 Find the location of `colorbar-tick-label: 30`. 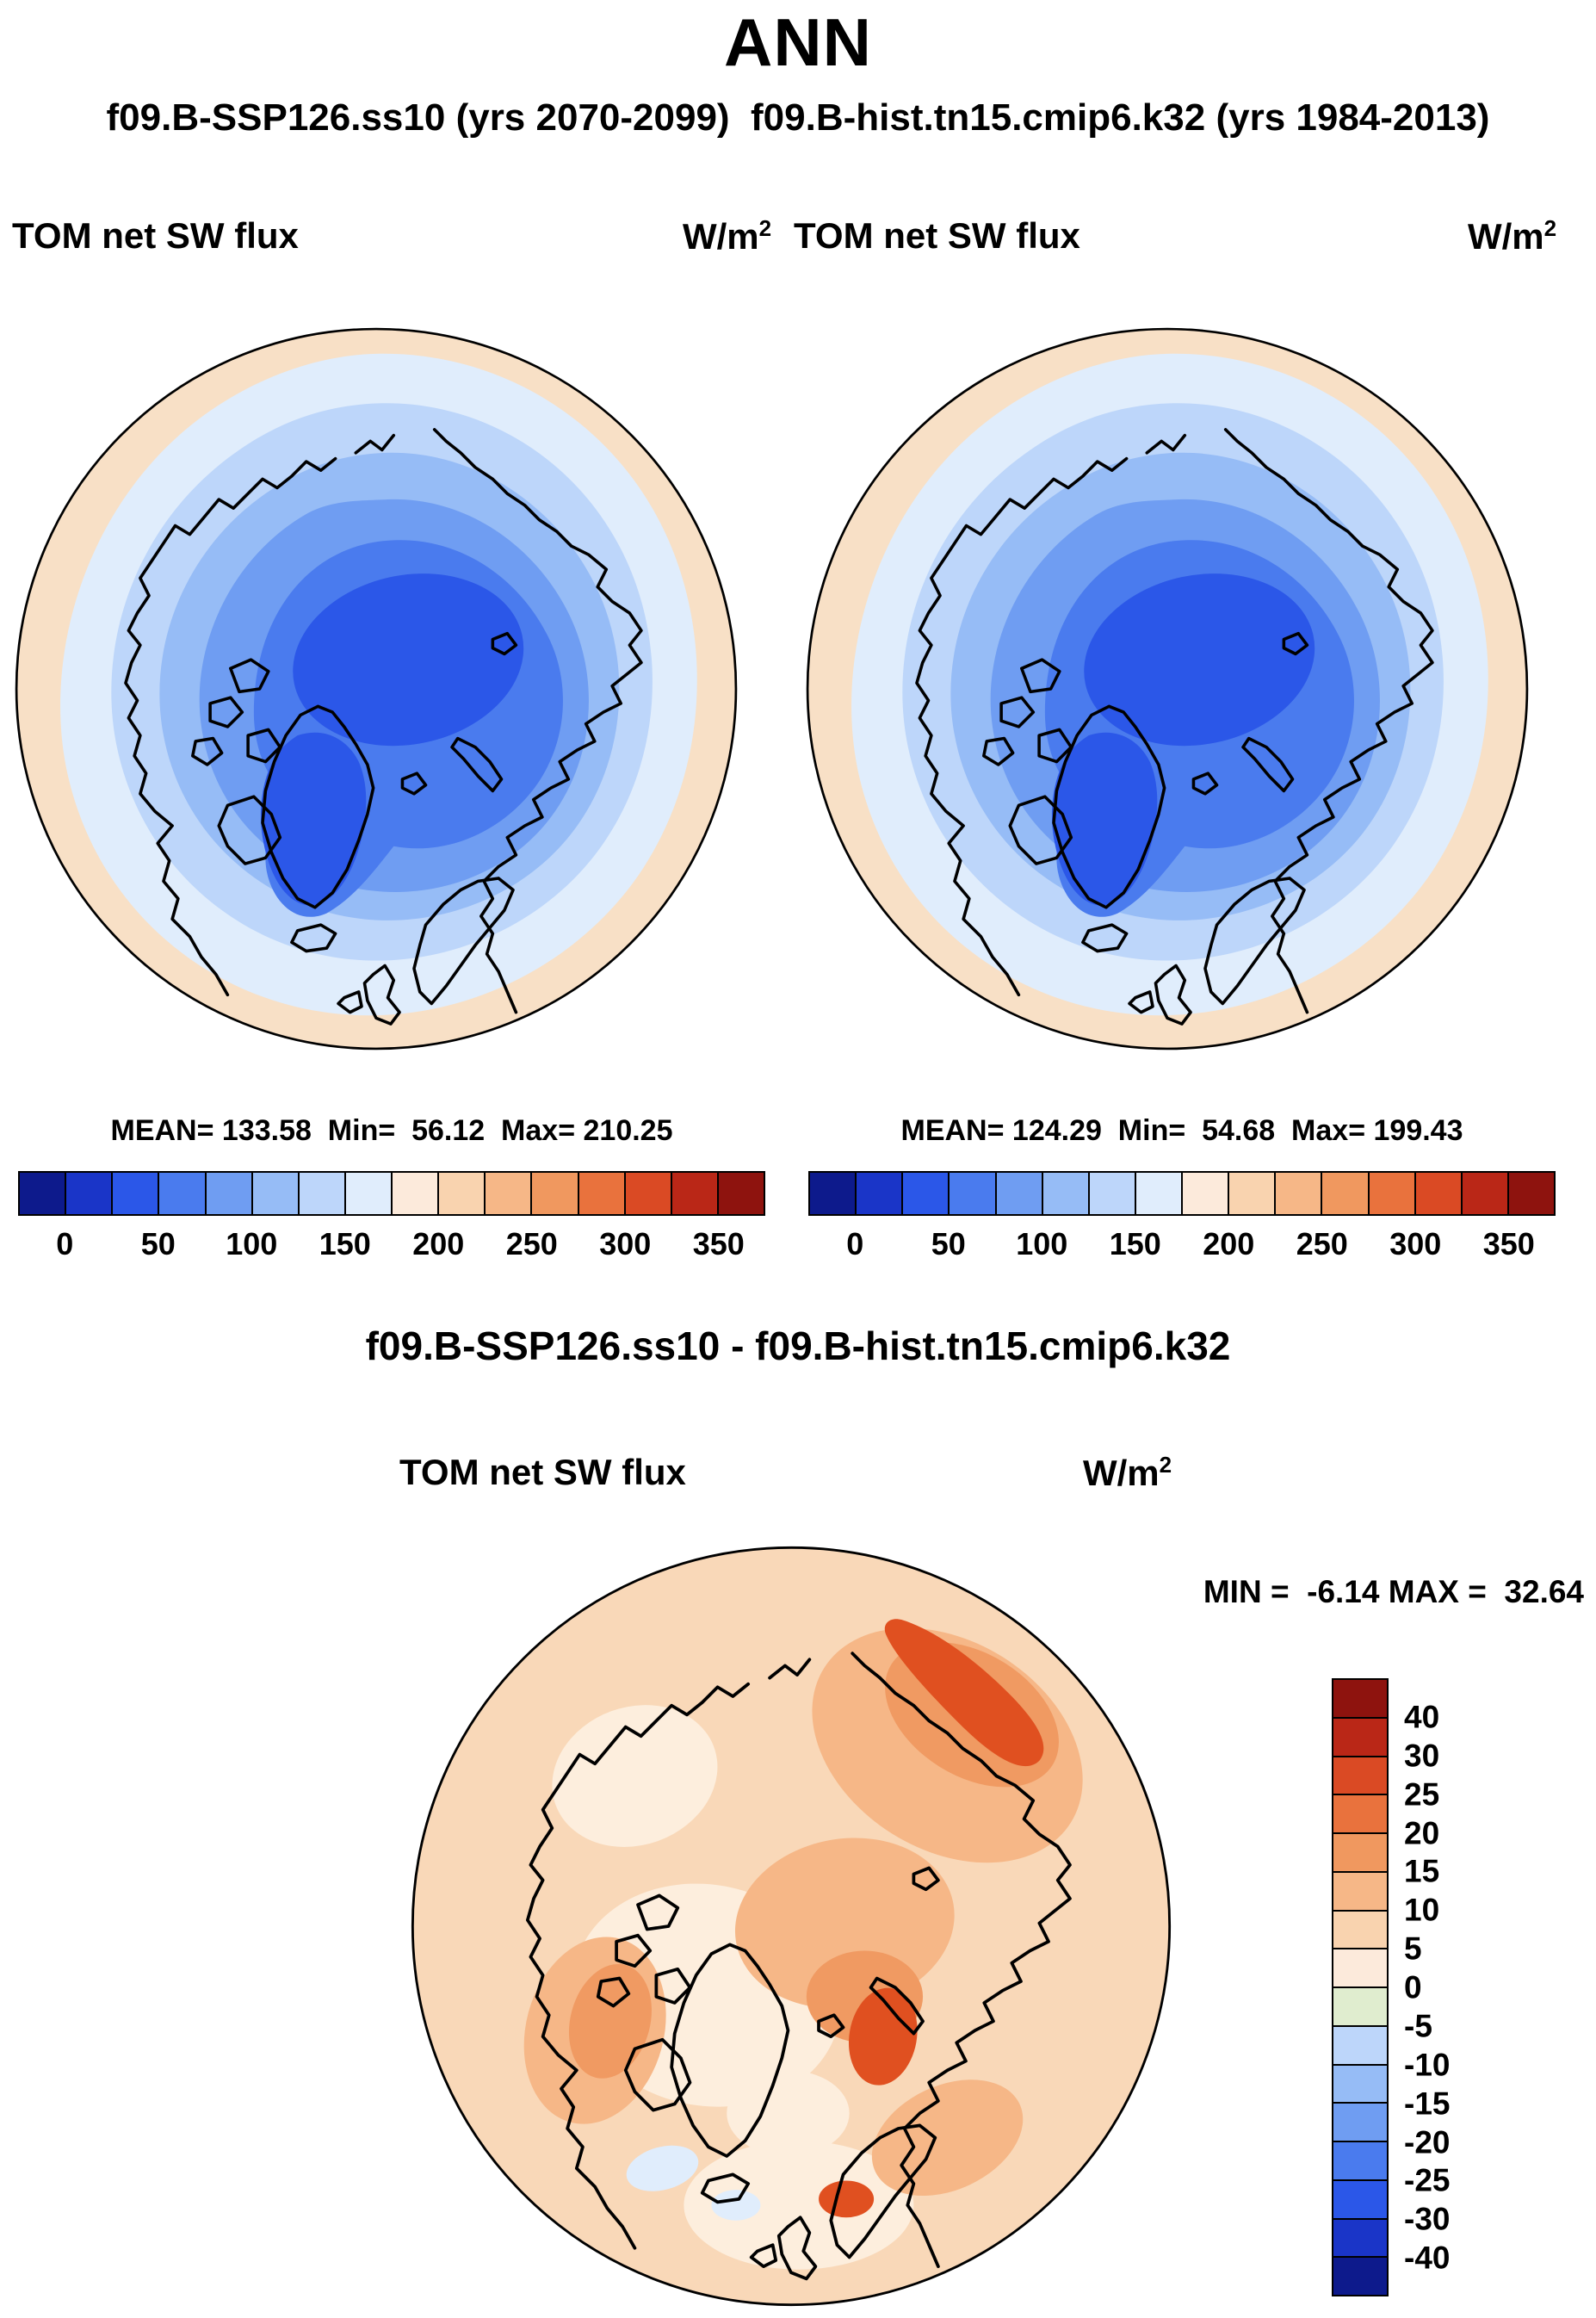

colorbar-tick-label: 30 is located at coordinates (1422, 1756).